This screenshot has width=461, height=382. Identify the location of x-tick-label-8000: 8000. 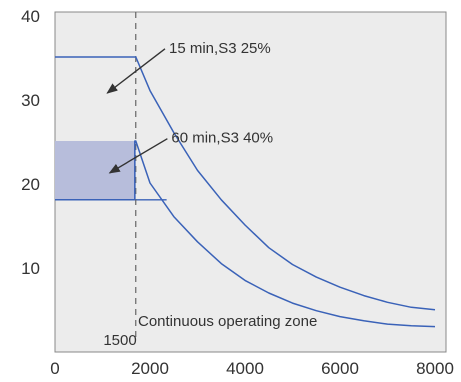
(435, 368).